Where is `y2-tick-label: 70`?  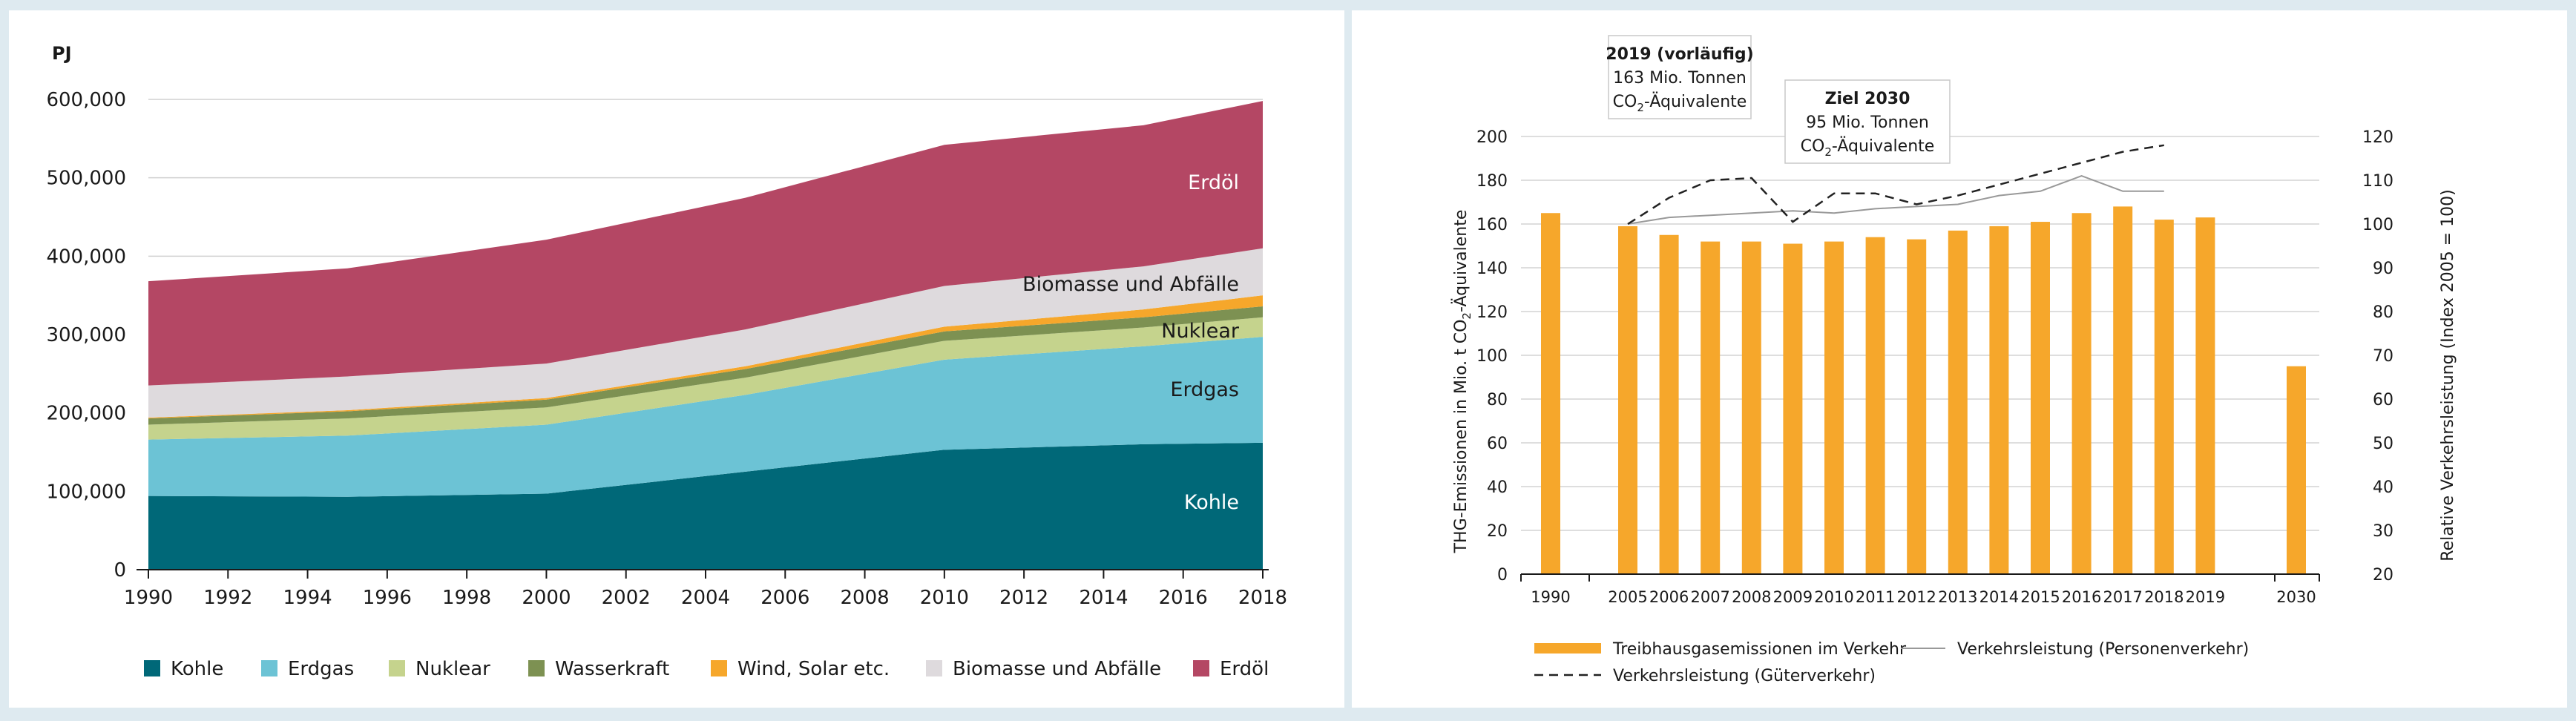 y2-tick-label: 70 is located at coordinates (2383, 357).